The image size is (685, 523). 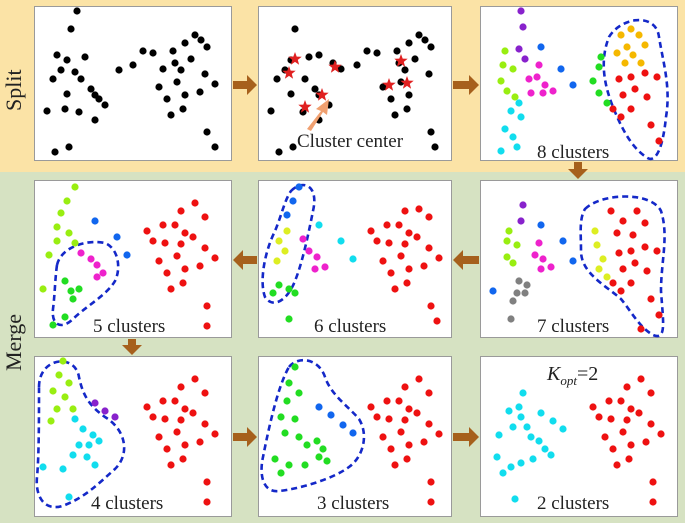 I want to click on panel-2-clusters: 2 clusters Kopt=2, so click(x=579, y=436).